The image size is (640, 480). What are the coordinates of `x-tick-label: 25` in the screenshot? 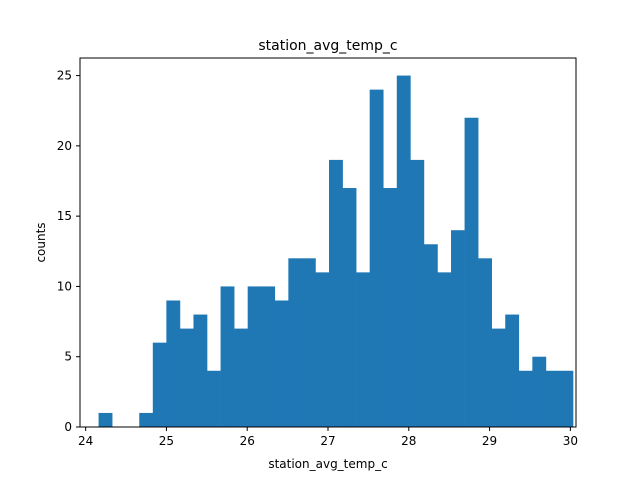 It's located at (166, 441).